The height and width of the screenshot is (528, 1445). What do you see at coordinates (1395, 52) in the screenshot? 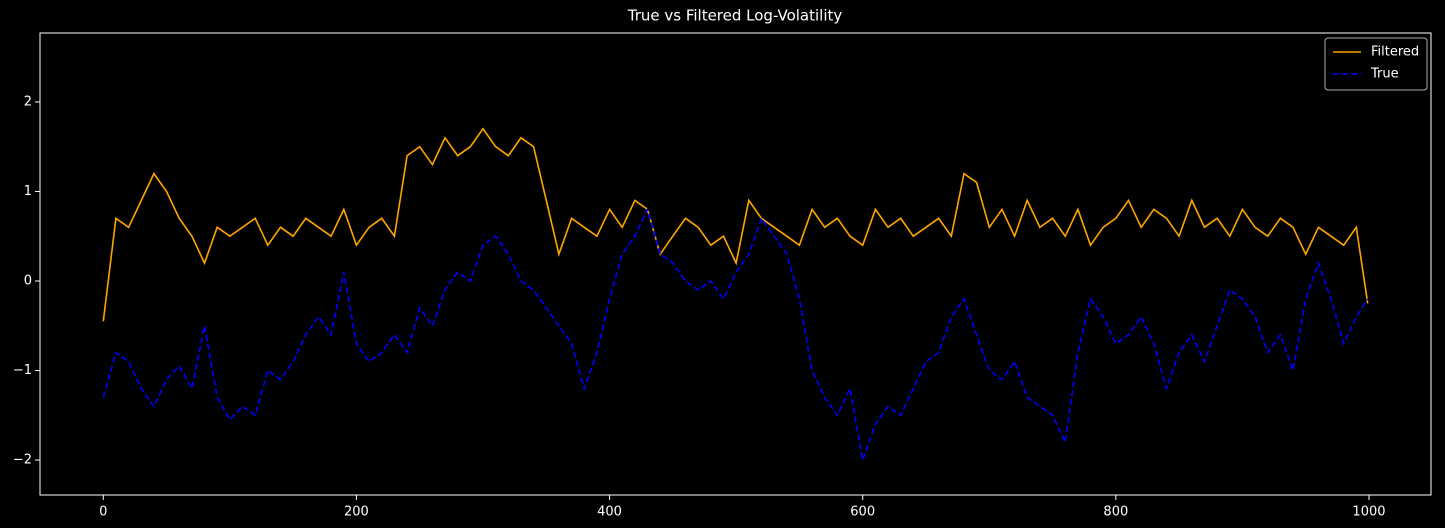
I see `legend-label: Filtered` at bounding box center [1395, 52].